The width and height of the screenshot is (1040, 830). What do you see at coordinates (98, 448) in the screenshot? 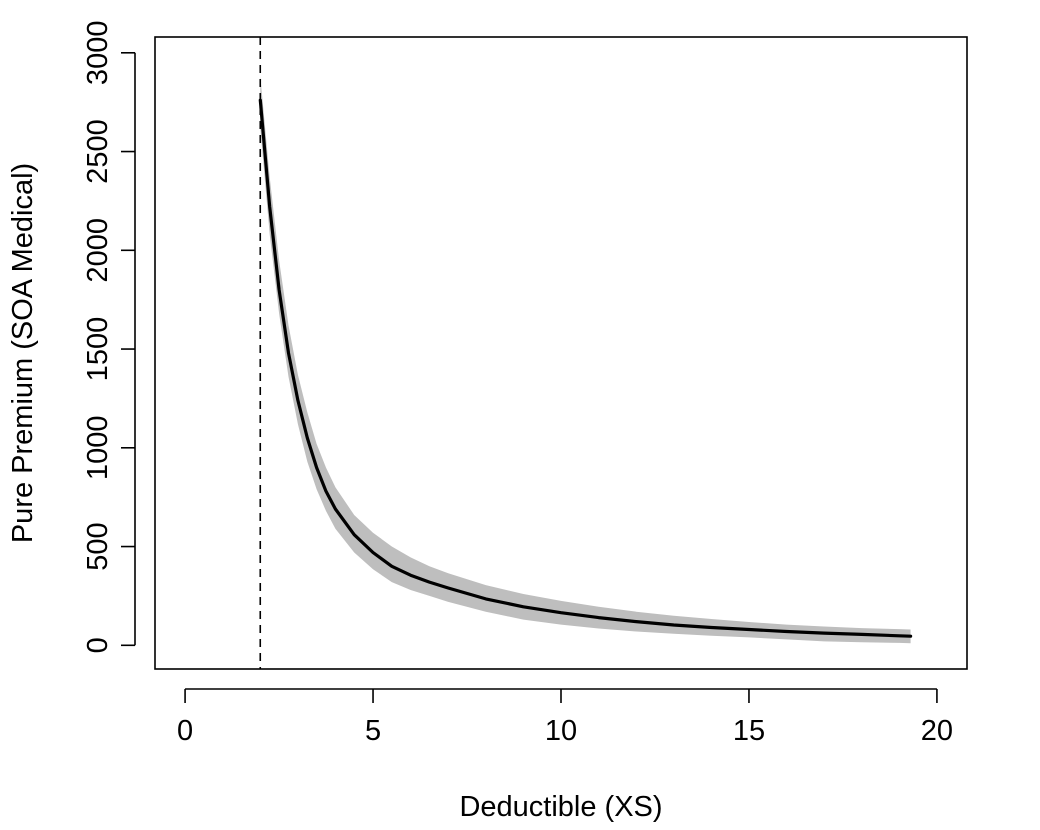
I see `y-tick-label: 1000` at bounding box center [98, 448].